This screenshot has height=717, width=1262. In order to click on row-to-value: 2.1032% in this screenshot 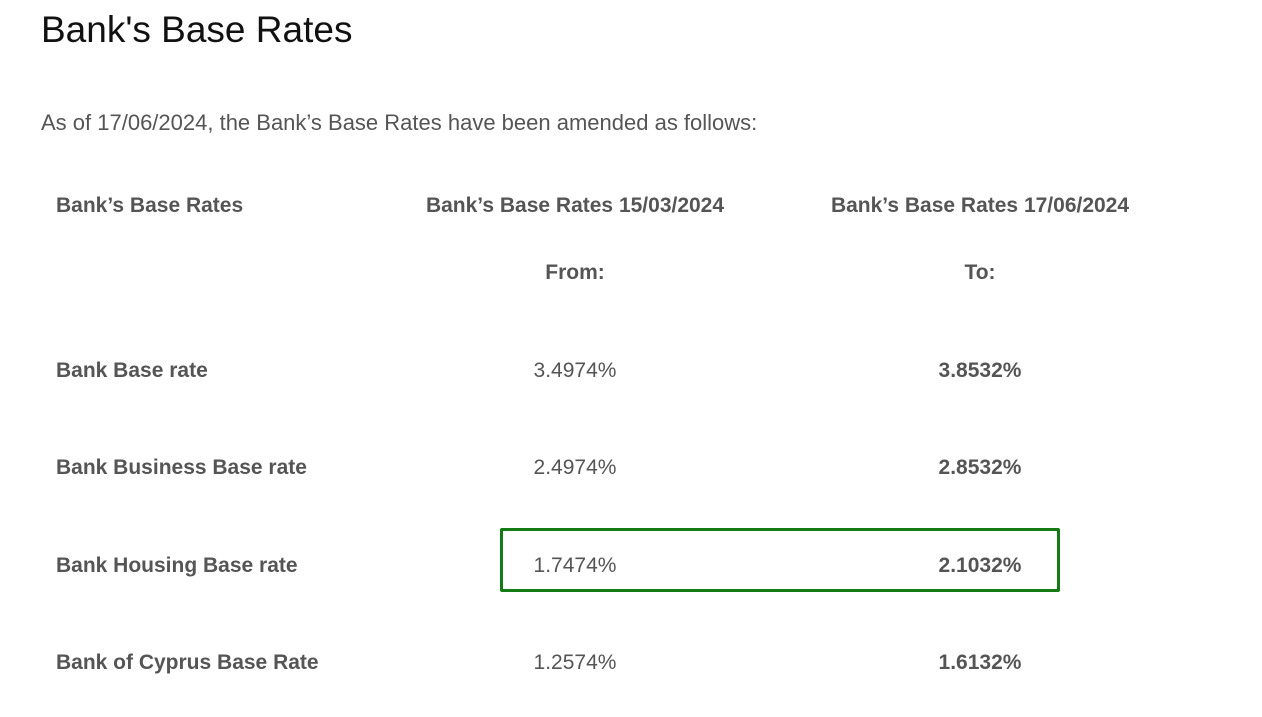, I will do `click(980, 565)`.